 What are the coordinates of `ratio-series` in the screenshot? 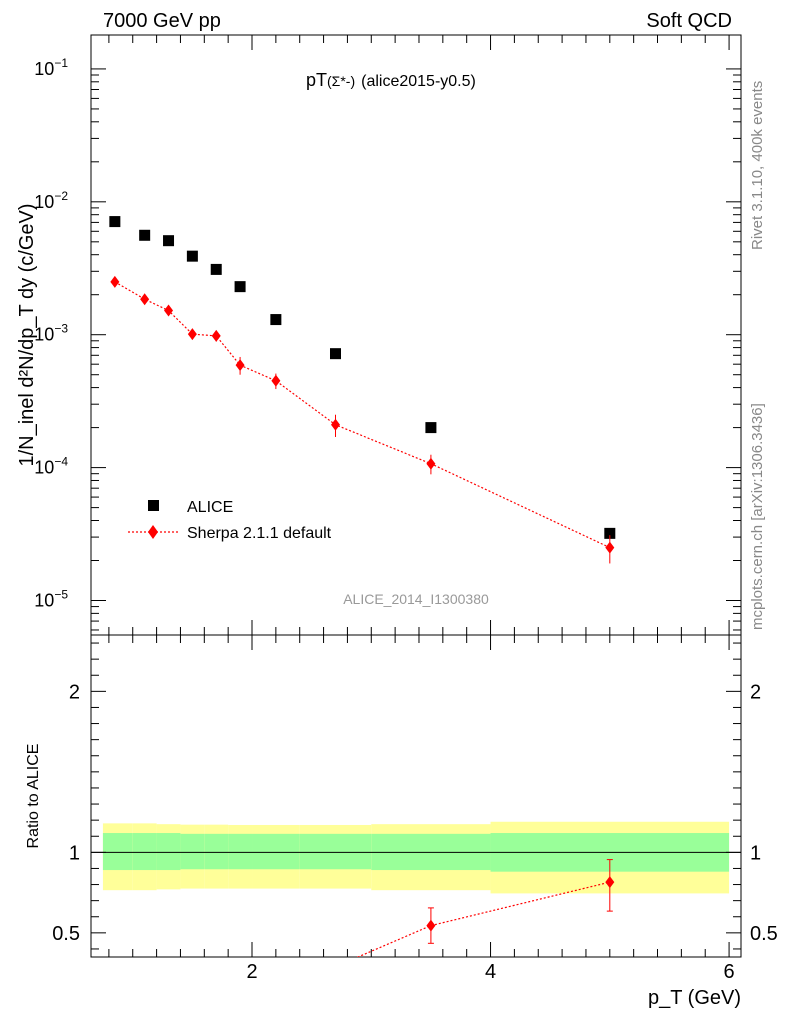 It's located at (485, 908).